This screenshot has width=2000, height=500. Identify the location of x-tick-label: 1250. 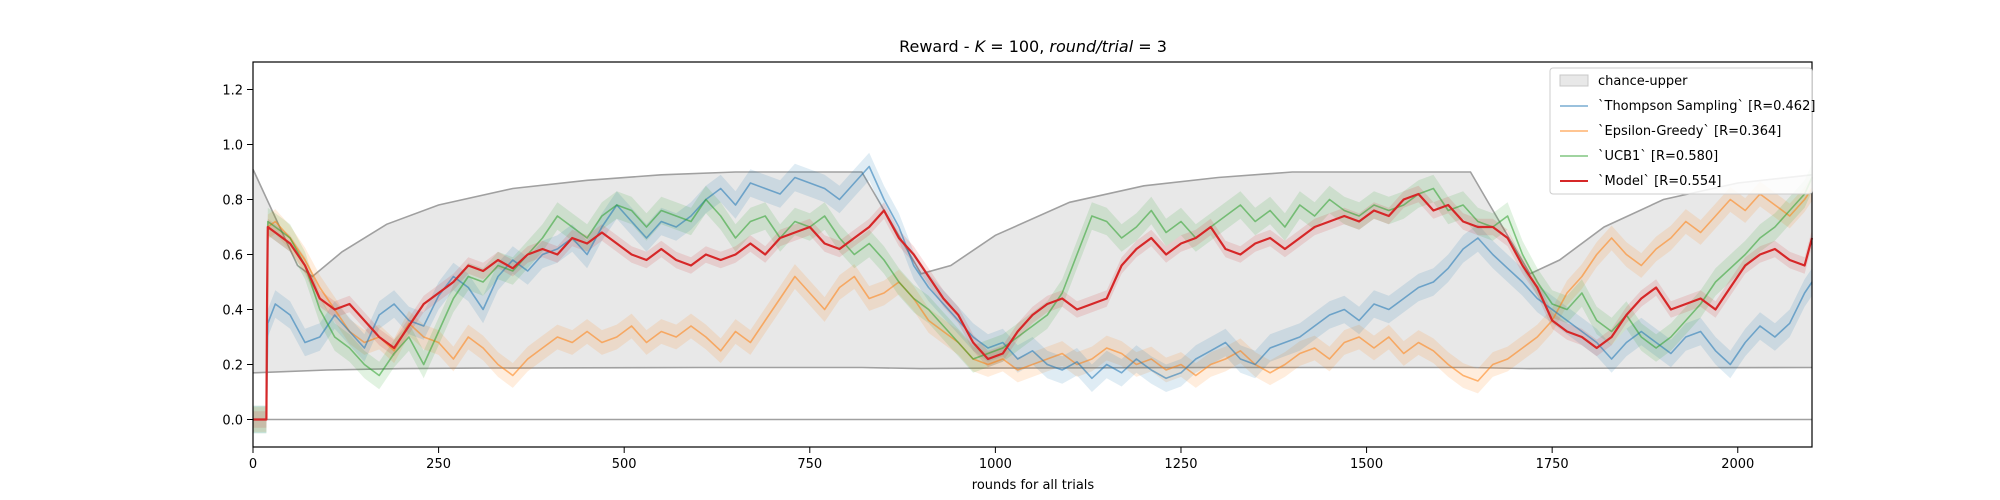
(1180, 464).